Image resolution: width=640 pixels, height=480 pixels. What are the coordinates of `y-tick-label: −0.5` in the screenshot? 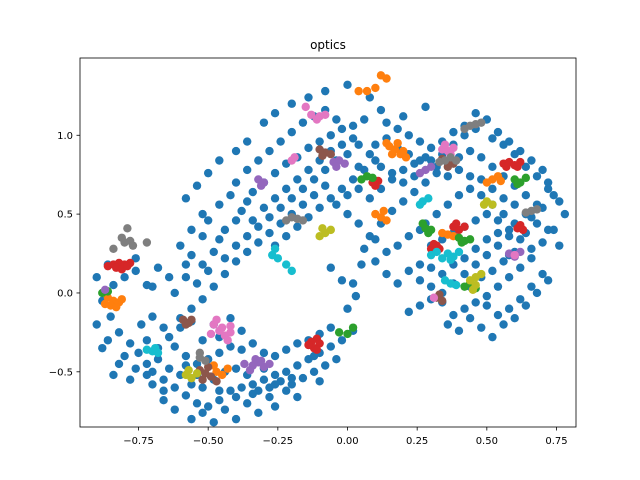 It's located at (61, 372).